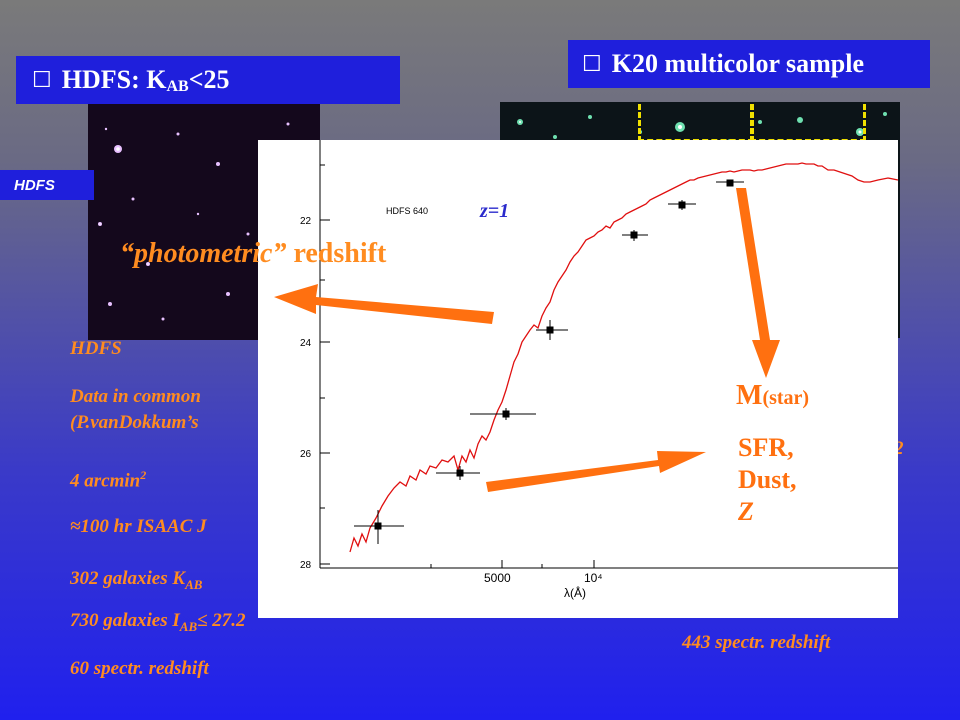 The width and height of the screenshot is (960, 720). I want to click on y-tick-26: 26, so click(306, 454).